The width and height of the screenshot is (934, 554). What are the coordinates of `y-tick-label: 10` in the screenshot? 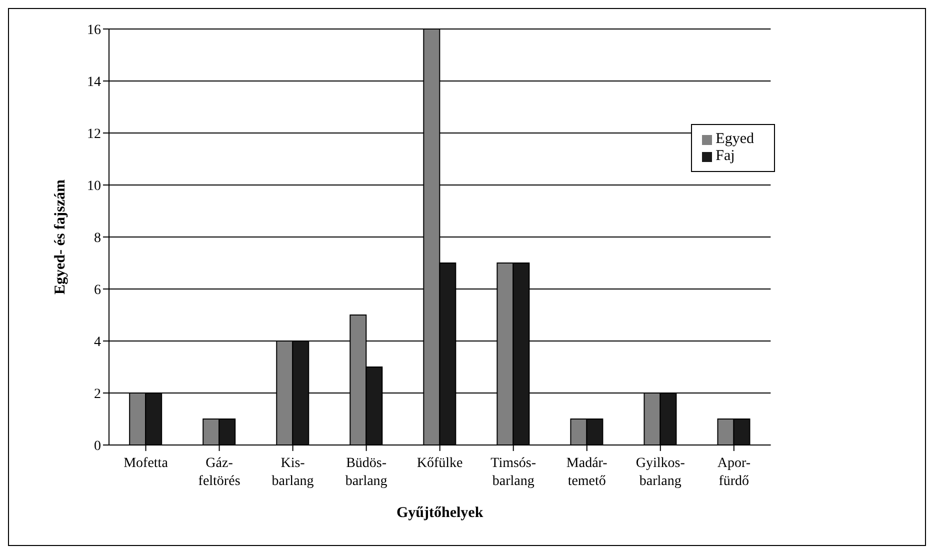 It's located at (94, 186).